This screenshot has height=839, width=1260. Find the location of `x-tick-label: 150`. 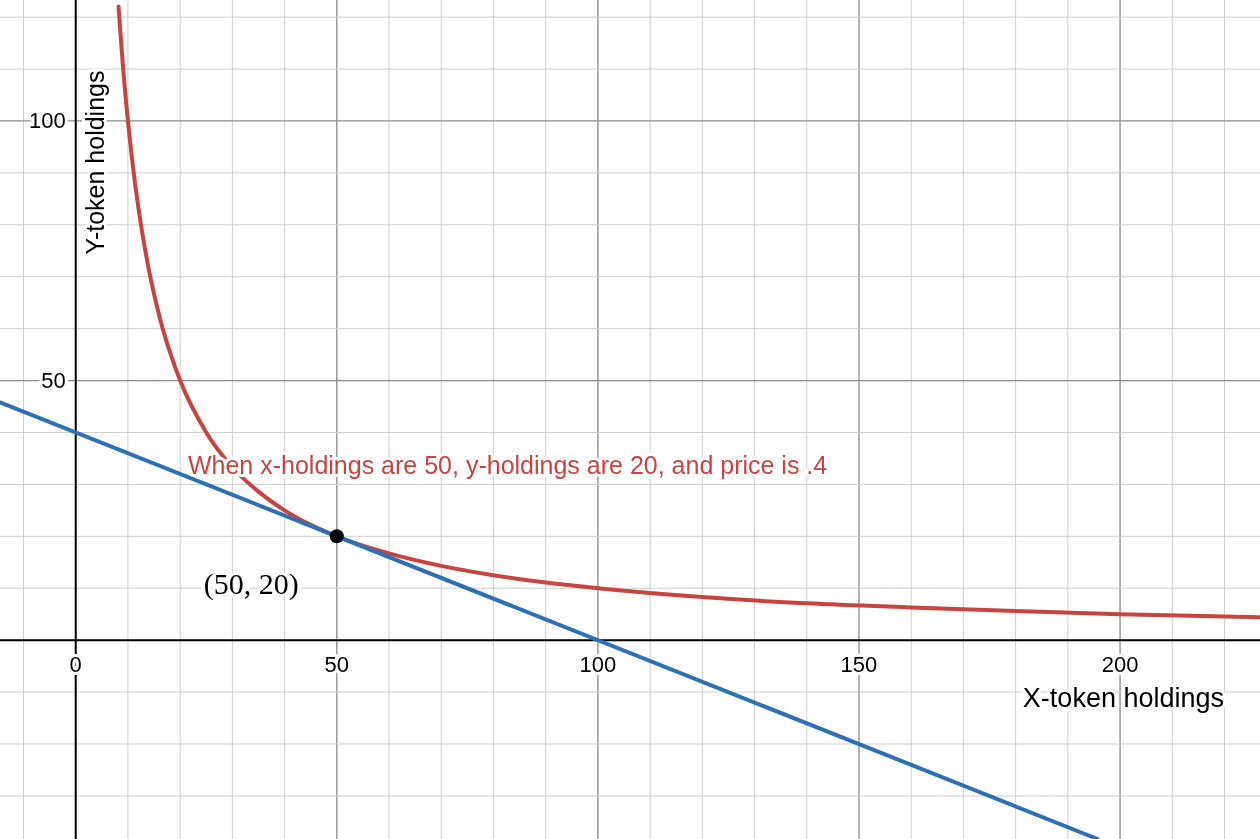

x-tick-label: 150 is located at coordinates (859, 665).